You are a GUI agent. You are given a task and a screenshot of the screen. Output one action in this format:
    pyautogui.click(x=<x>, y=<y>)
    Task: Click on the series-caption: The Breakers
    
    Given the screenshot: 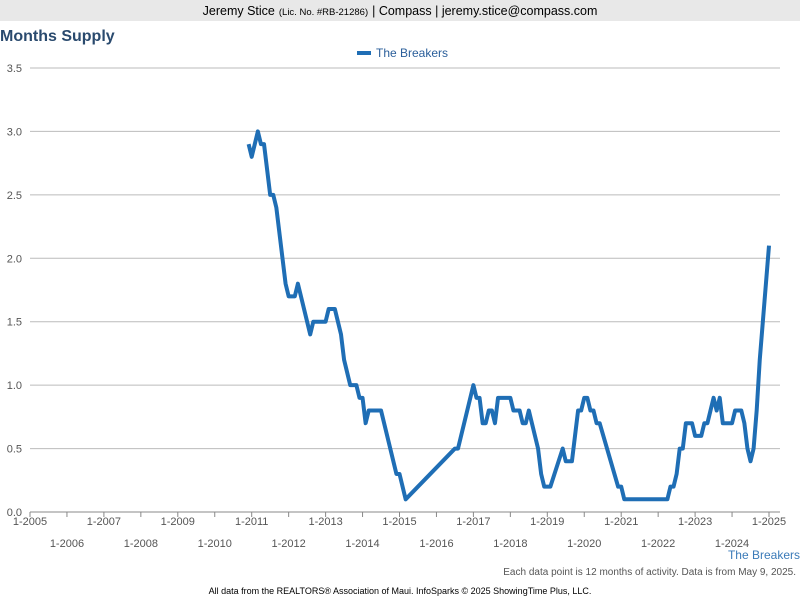 What is the action you would take?
    pyautogui.click(x=764, y=555)
    